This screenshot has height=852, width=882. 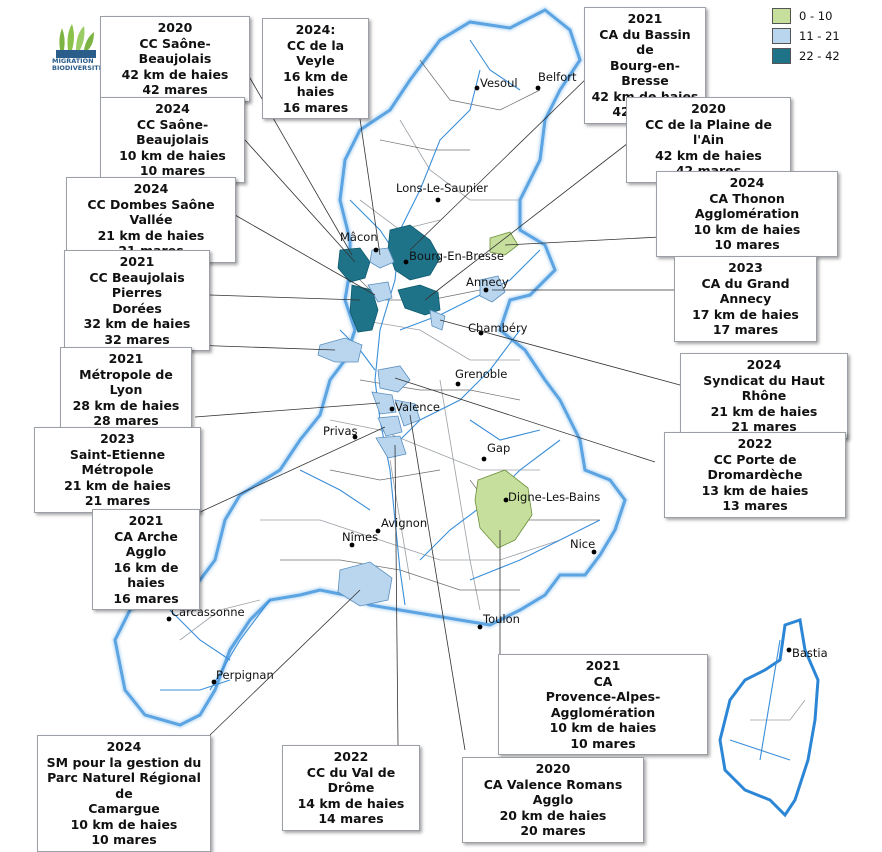 What do you see at coordinates (769, 718) in the screenshot?
I see `corsica-outline` at bounding box center [769, 718].